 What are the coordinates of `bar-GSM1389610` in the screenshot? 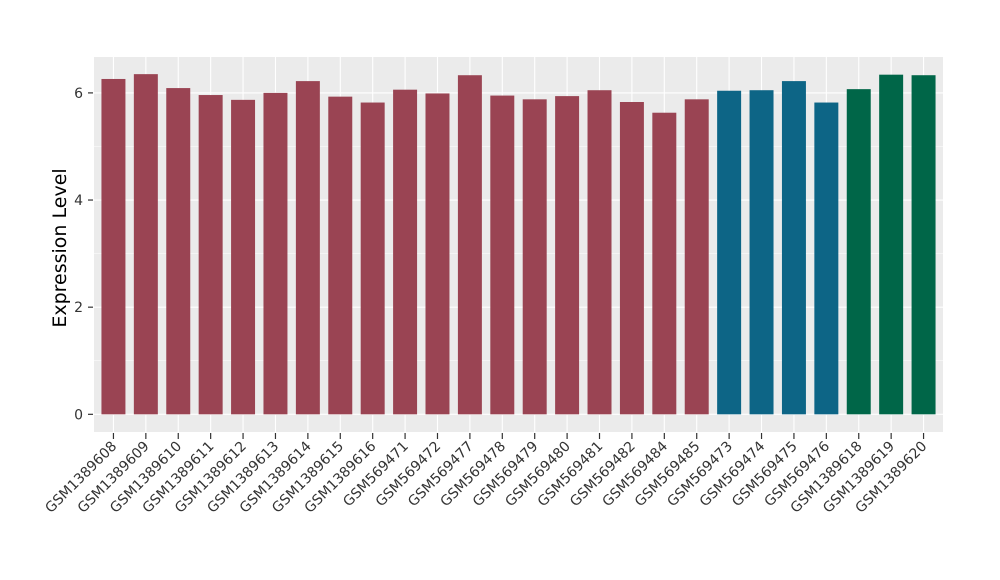 It's located at (178, 251).